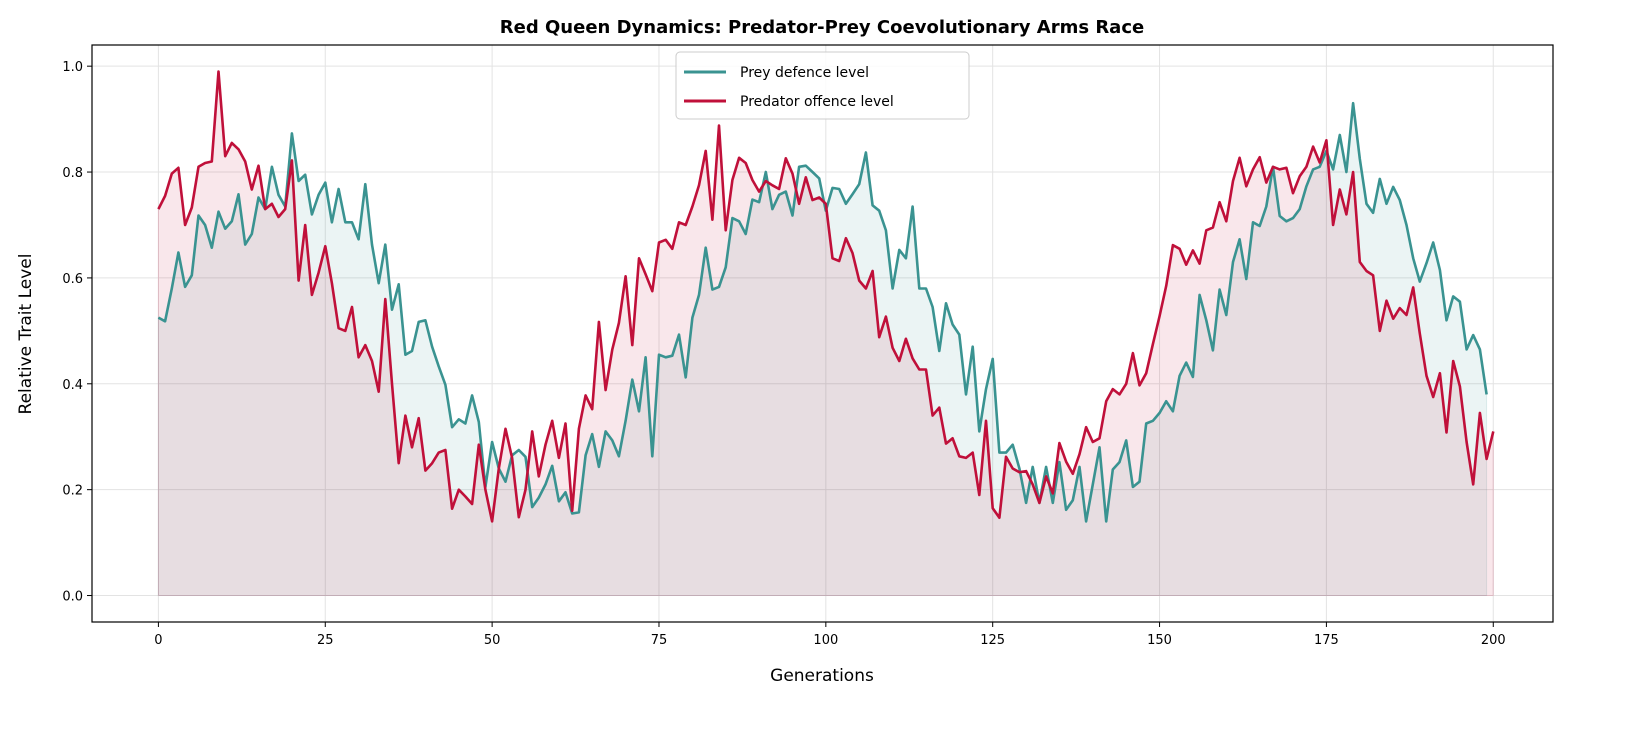  I want to click on x-tick-label: 75, so click(659, 640).